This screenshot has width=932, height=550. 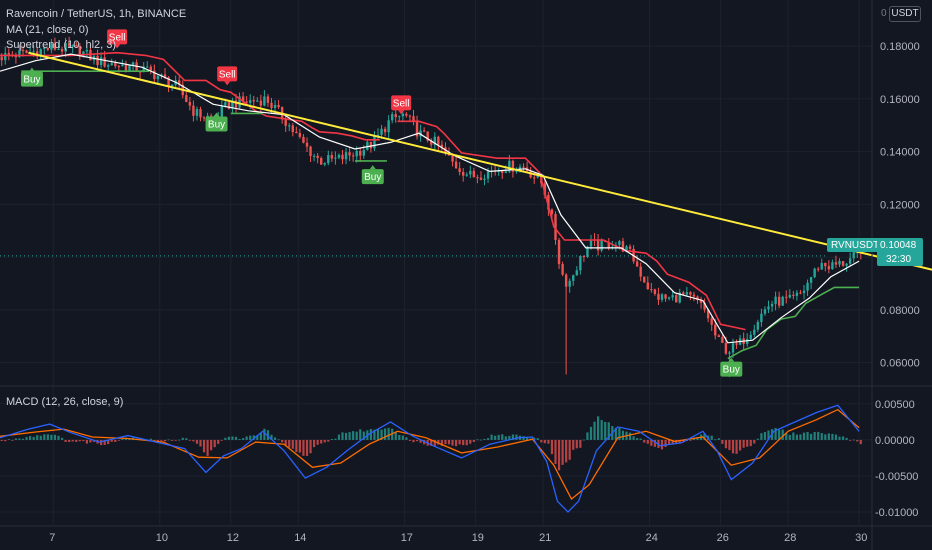 What do you see at coordinates (793, 323) in the screenshot?
I see `supertrend-up-line` at bounding box center [793, 323].